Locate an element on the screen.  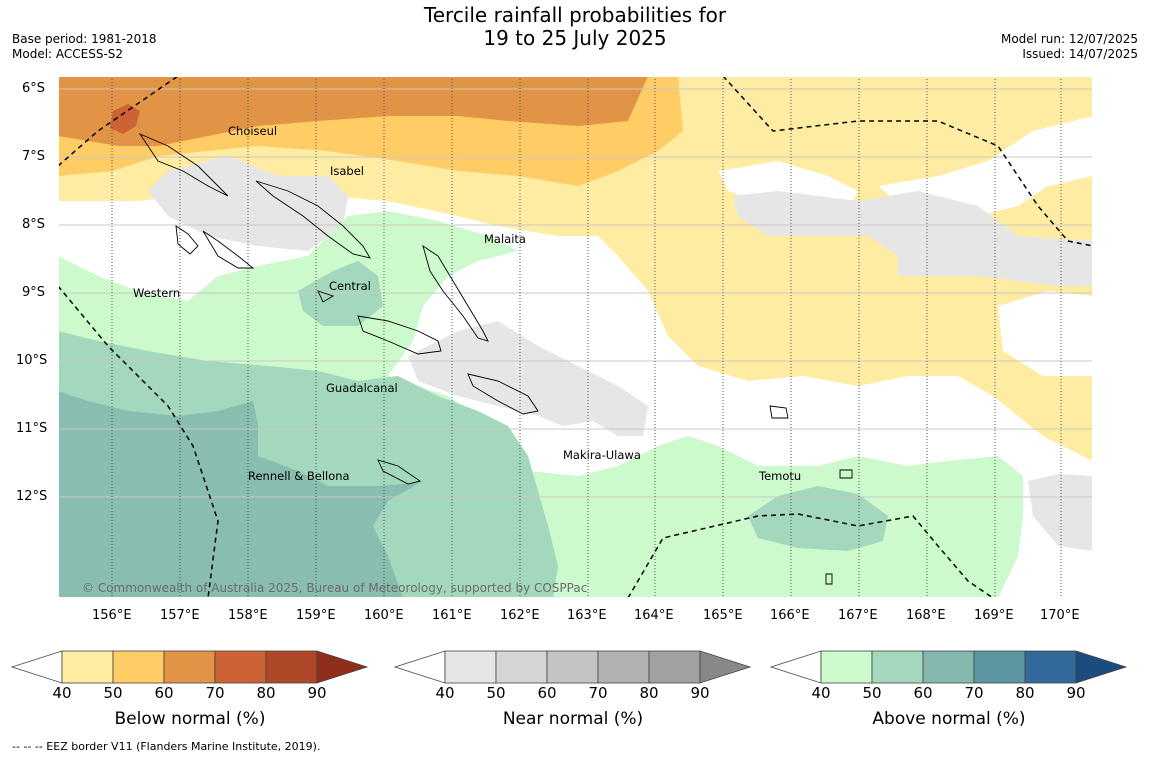
lon-label-167: 167°E is located at coordinates (858, 615).